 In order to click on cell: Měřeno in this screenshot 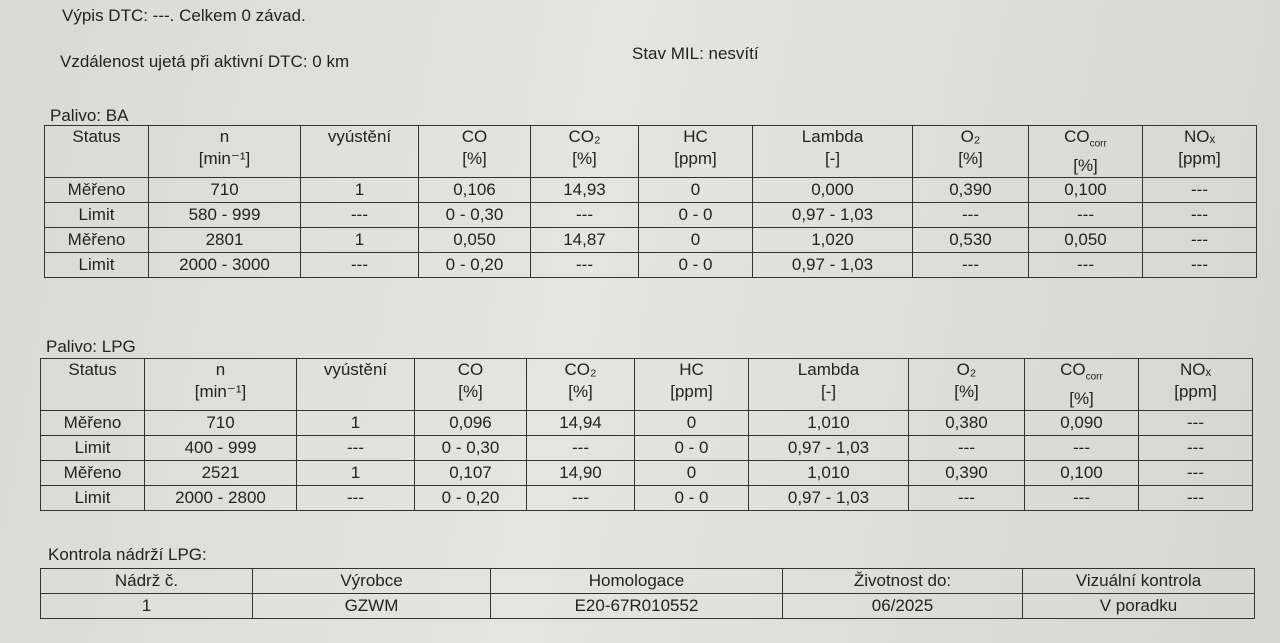, I will do `click(96, 240)`.